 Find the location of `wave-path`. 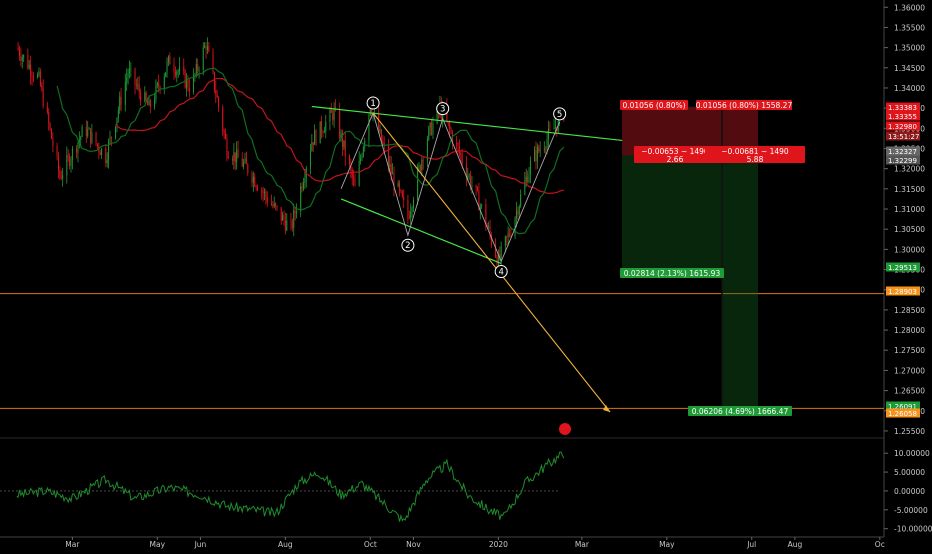

wave-path is located at coordinates (450, 187).